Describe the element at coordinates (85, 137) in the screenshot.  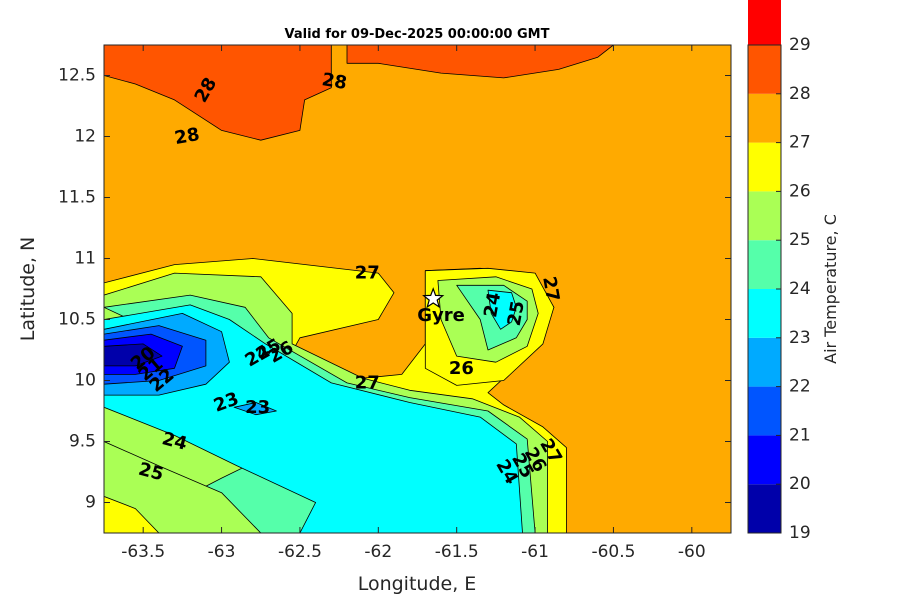
I see `y-tick-label: 12` at that location.